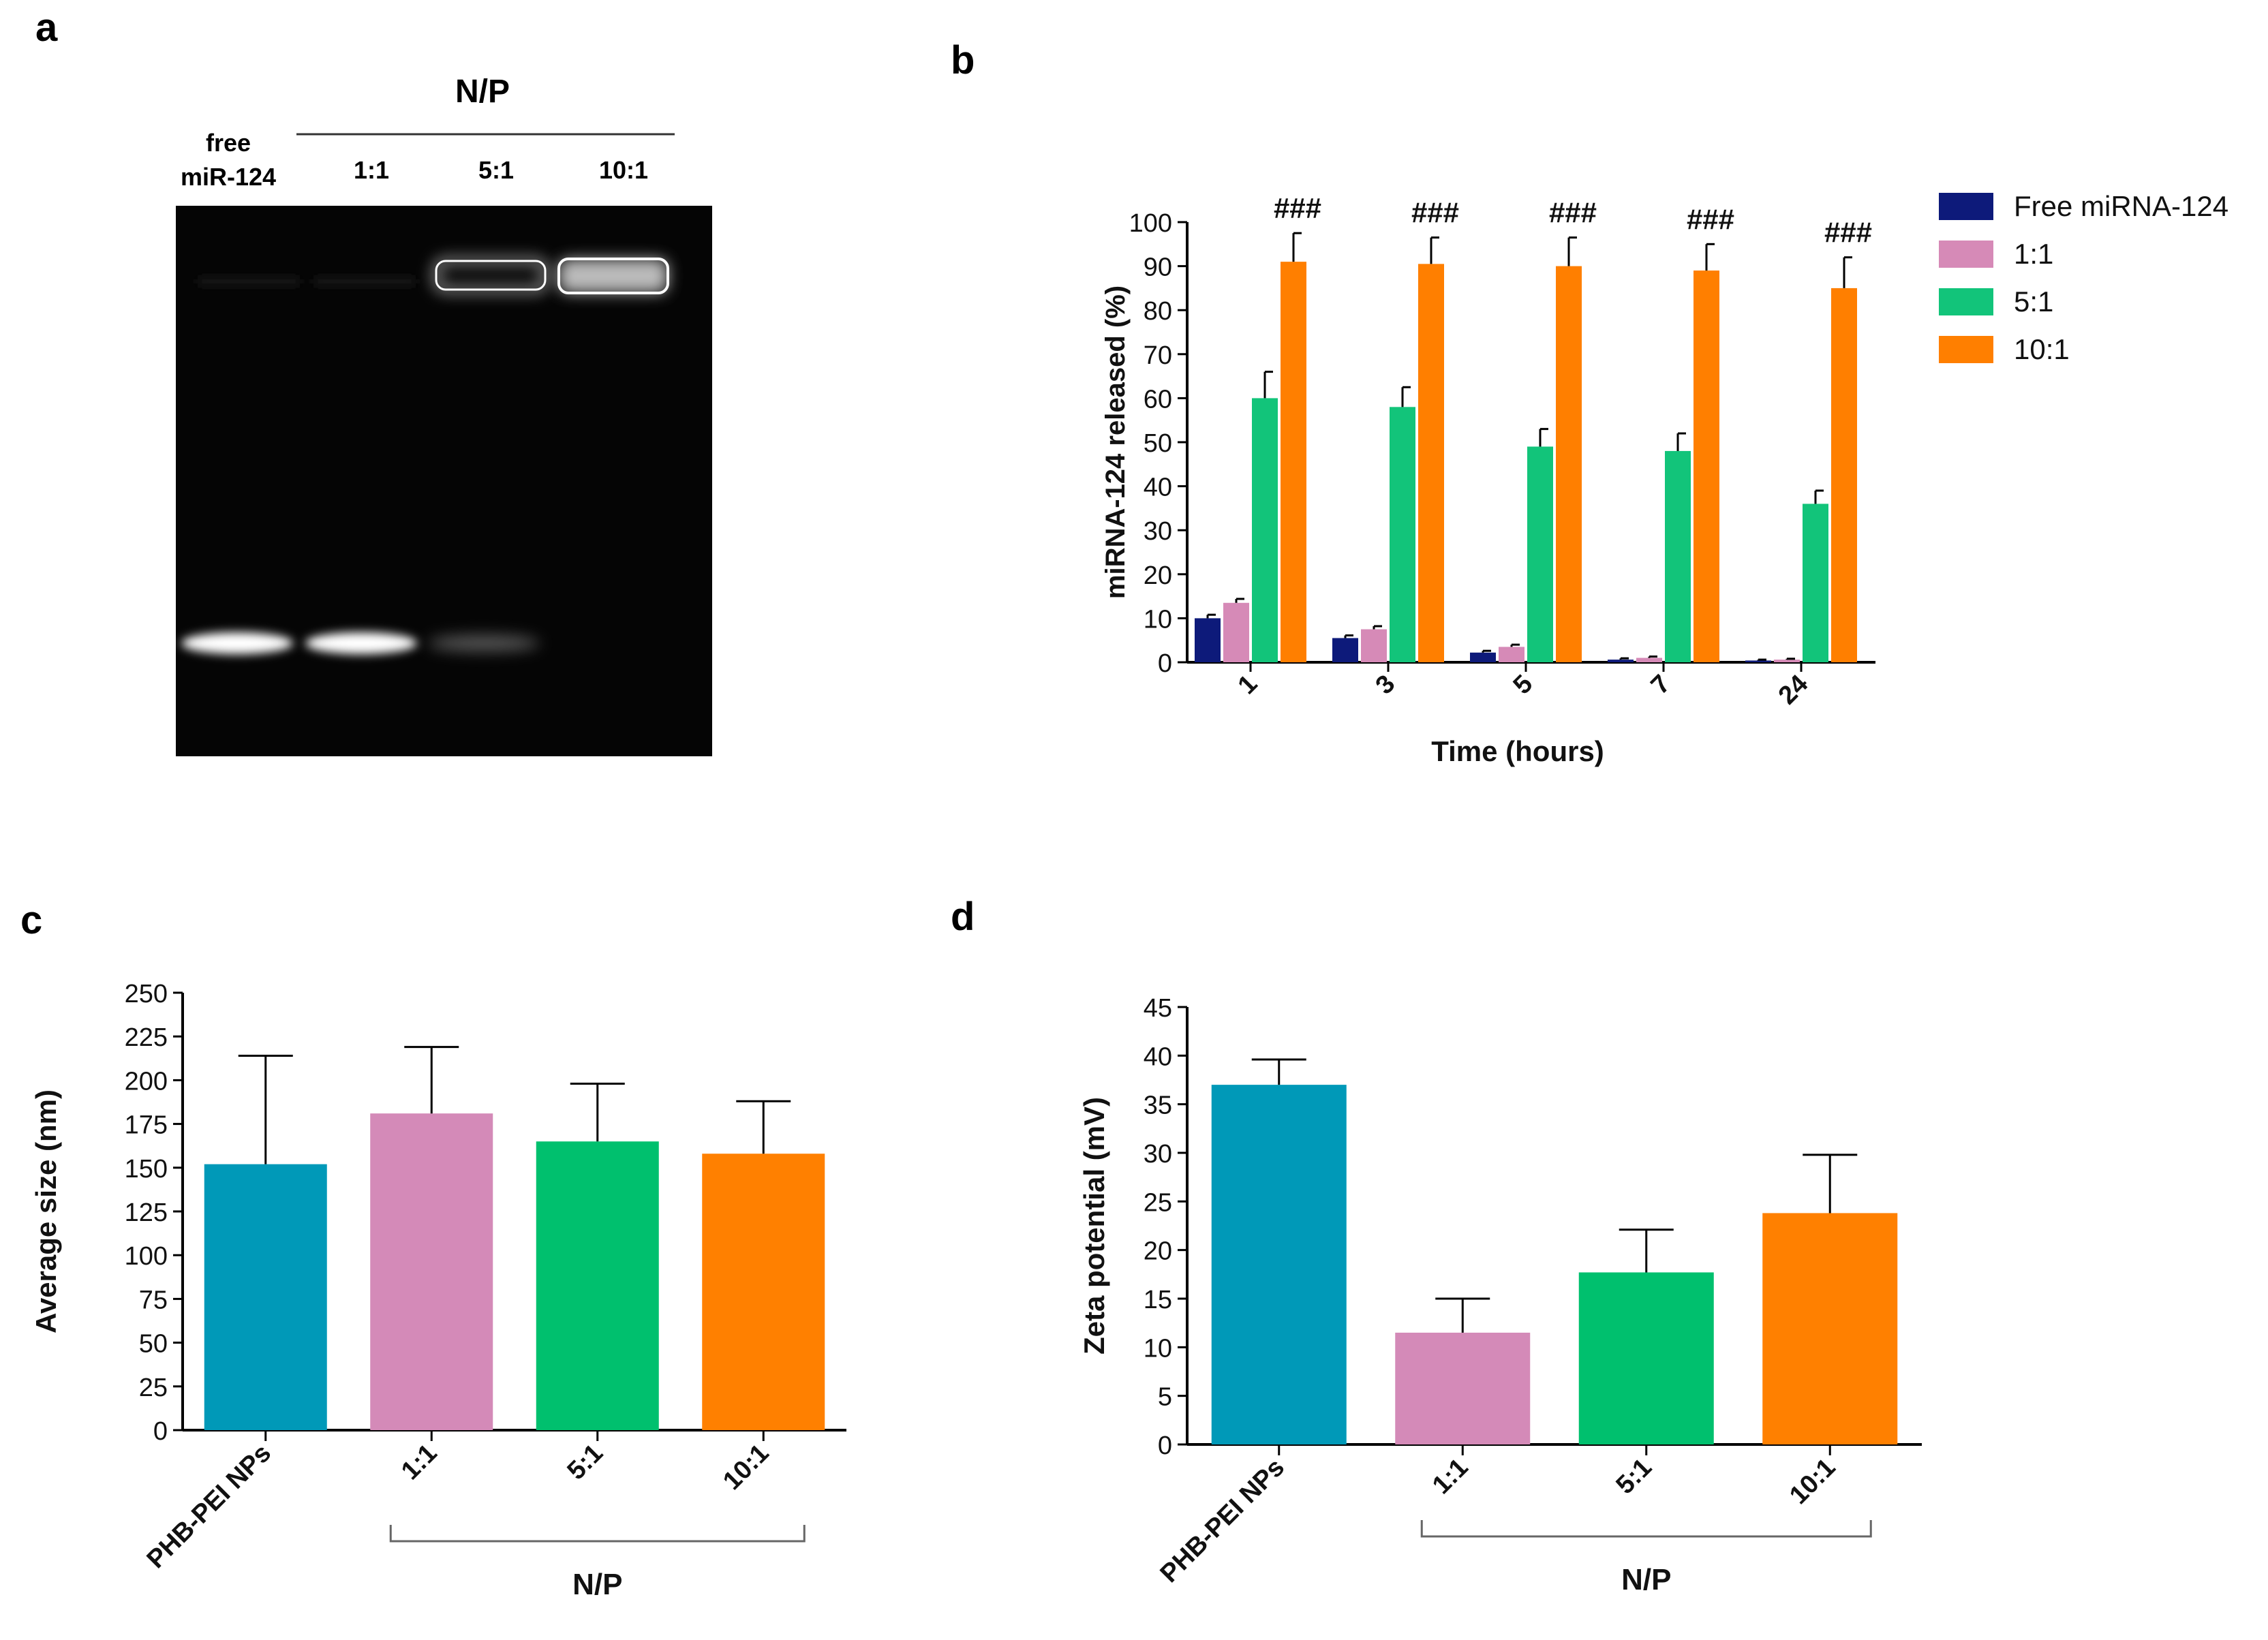  I want to click on b-y-tick-label: 40, so click(1158, 488).